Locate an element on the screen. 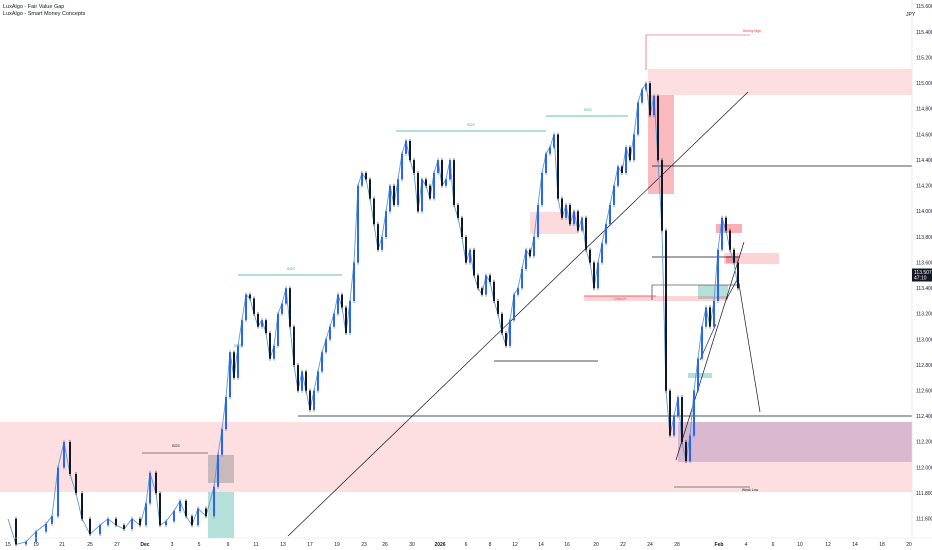 This screenshot has width=932, height=550. indicator-legend-smc: LuxAlgo - Smart Money Concepts is located at coordinates (44, 14).